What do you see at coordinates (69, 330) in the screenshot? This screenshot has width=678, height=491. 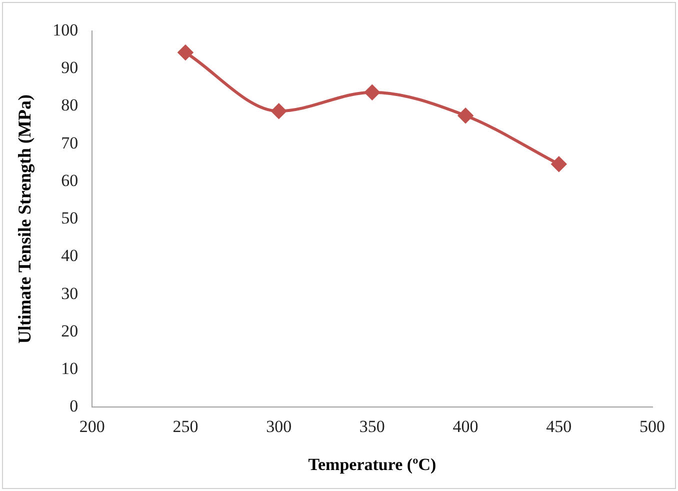 I see `y-tick-label: 20` at bounding box center [69, 330].